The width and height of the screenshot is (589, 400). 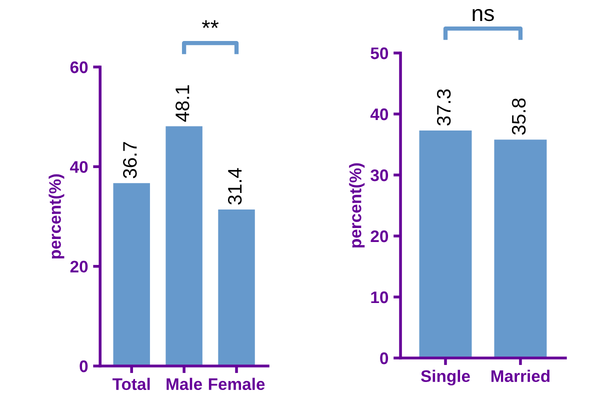 I want to click on y-tick-label: 10, so click(x=379, y=297).